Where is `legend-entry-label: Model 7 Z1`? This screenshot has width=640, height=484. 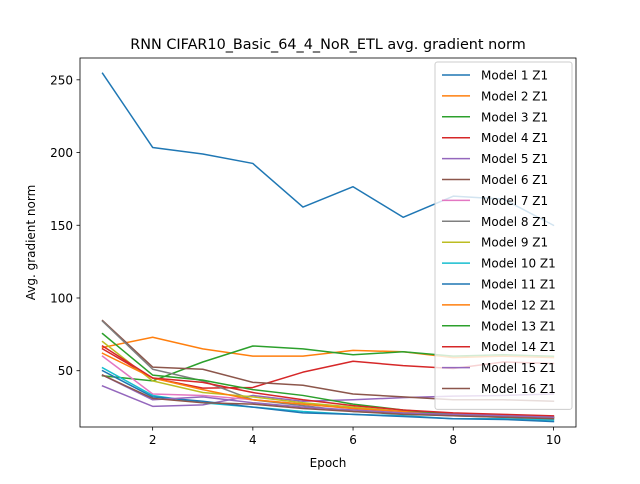 legend-entry-label: Model 7 Z1 is located at coordinates (514, 201).